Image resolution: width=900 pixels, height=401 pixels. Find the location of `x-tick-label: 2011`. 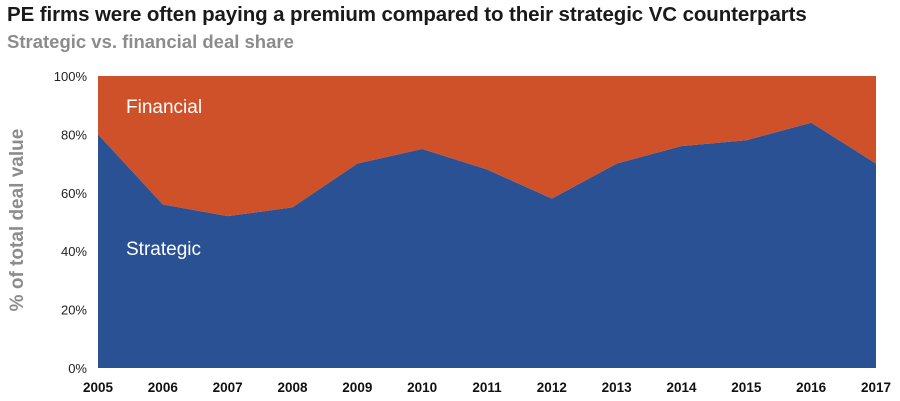

x-tick-label: 2011 is located at coordinates (487, 387).